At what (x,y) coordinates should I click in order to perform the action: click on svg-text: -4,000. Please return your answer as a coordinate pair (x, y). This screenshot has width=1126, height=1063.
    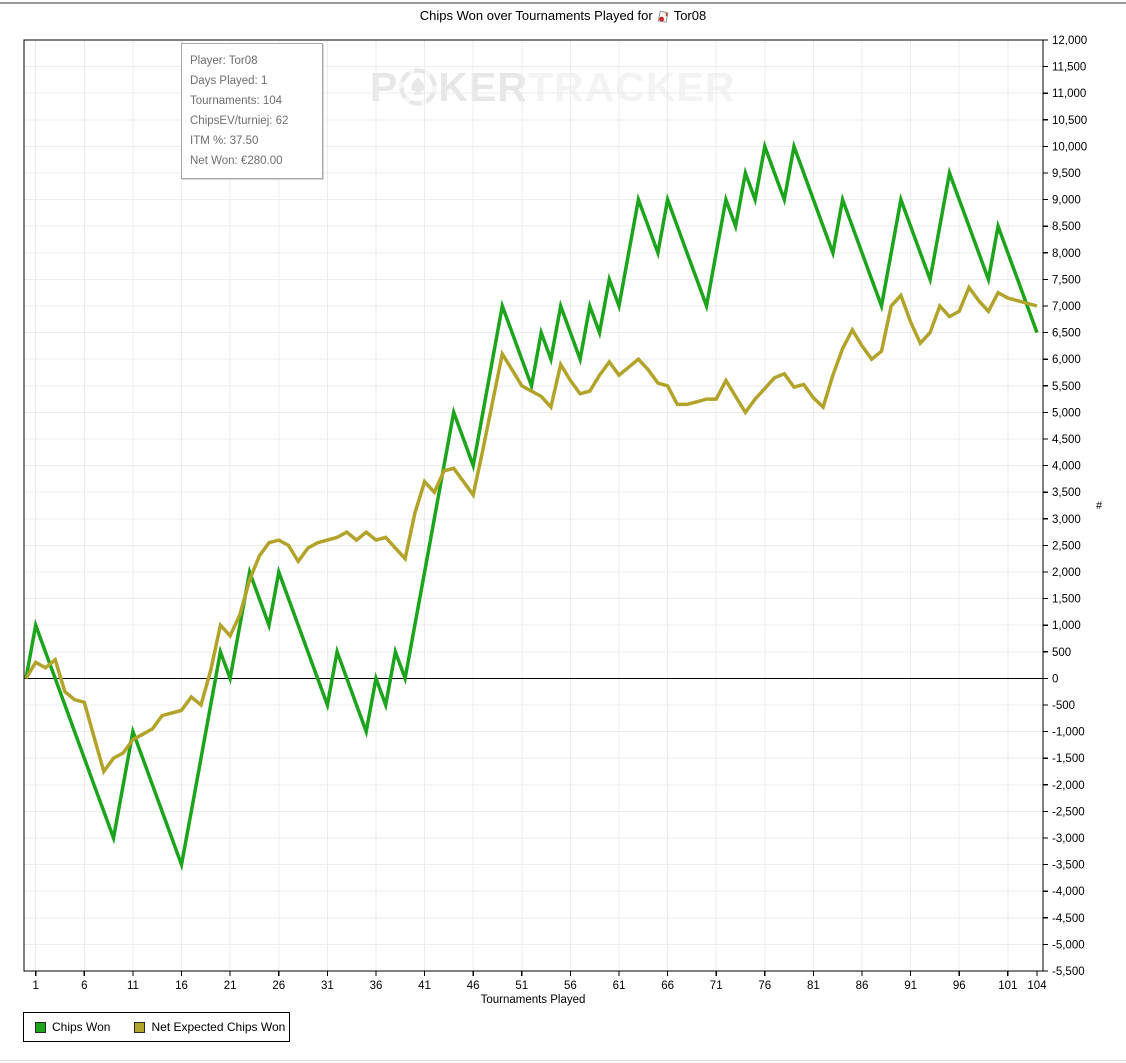
    Looking at the image, I should click on (1068, 892).